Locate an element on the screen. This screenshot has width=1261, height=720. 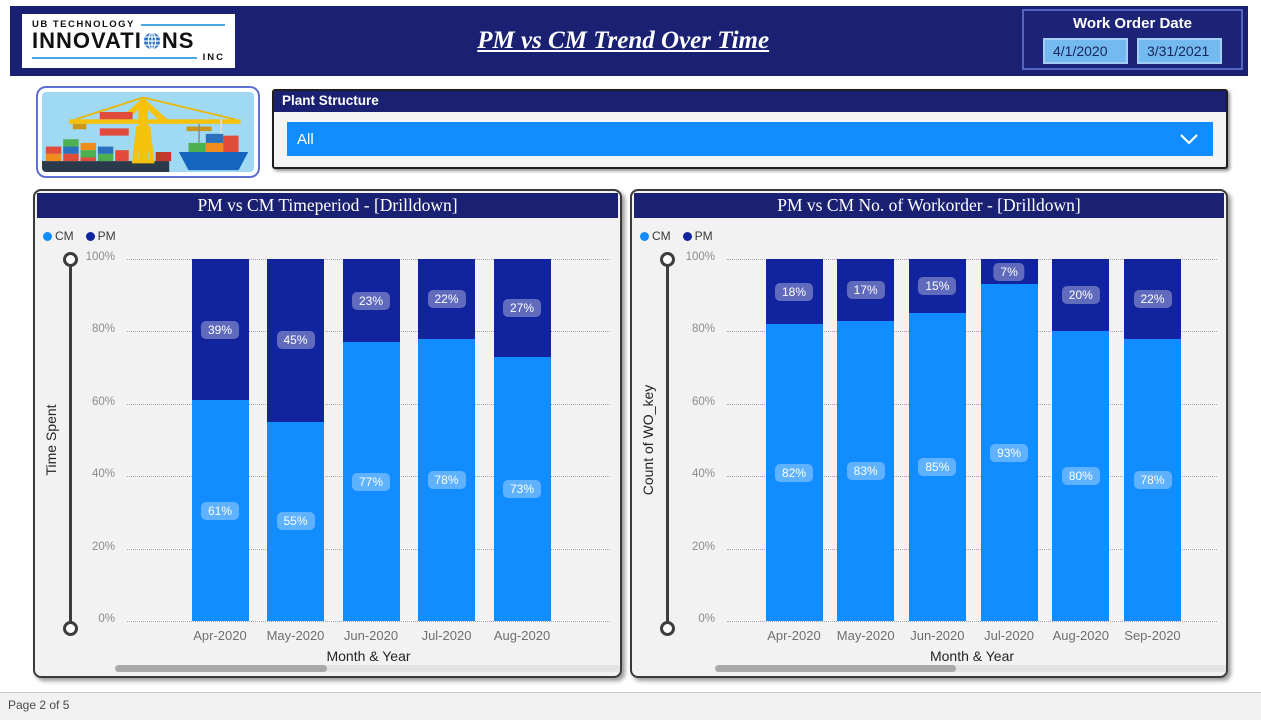
bar-label-cm: 93% is located at coordinates (1009, 452).